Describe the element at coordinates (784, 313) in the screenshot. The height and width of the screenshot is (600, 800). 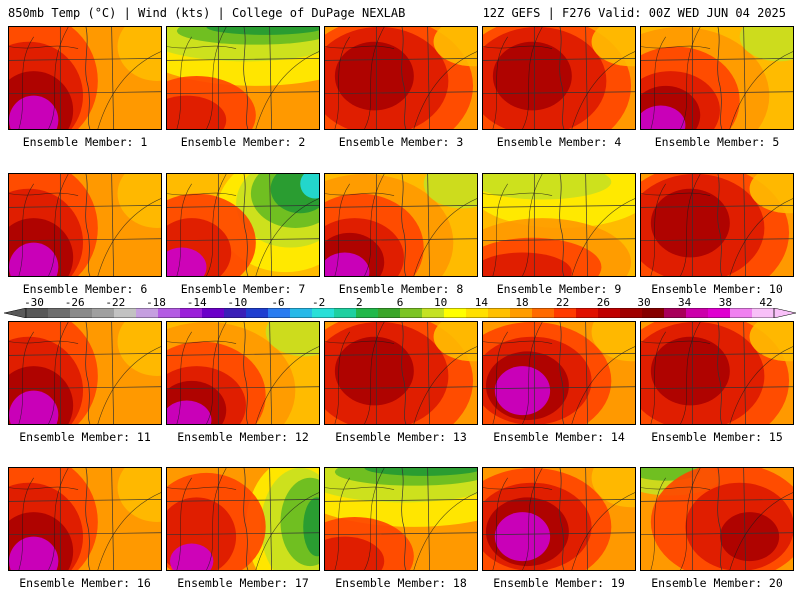
I see `scale-right-arrow` at that location.